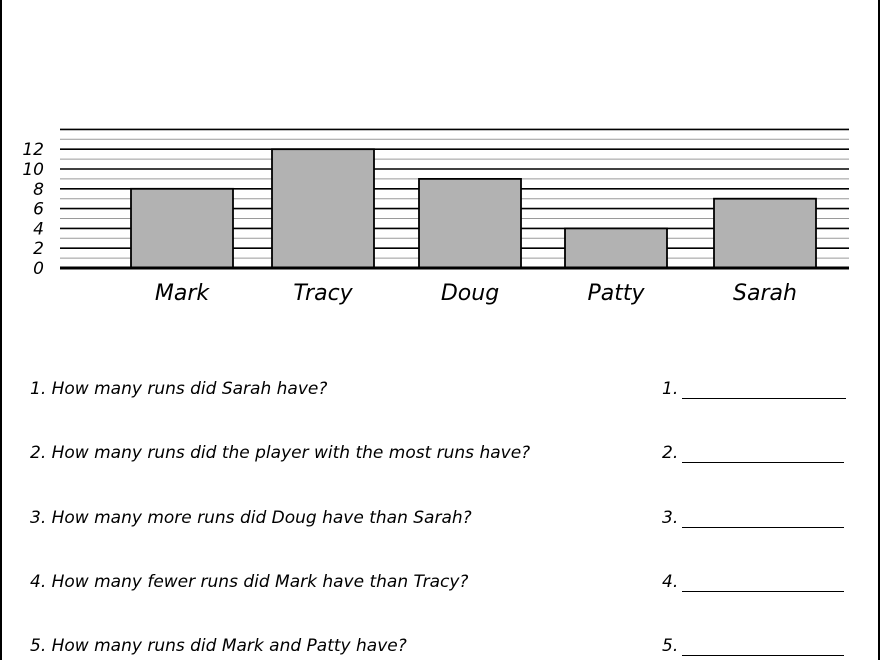 The width and height of the screenshot is (880, 660). What do you see at coordinates (765, 233) in the screenshot?
I see `bar-sarah` at bounding box center [765, 233].